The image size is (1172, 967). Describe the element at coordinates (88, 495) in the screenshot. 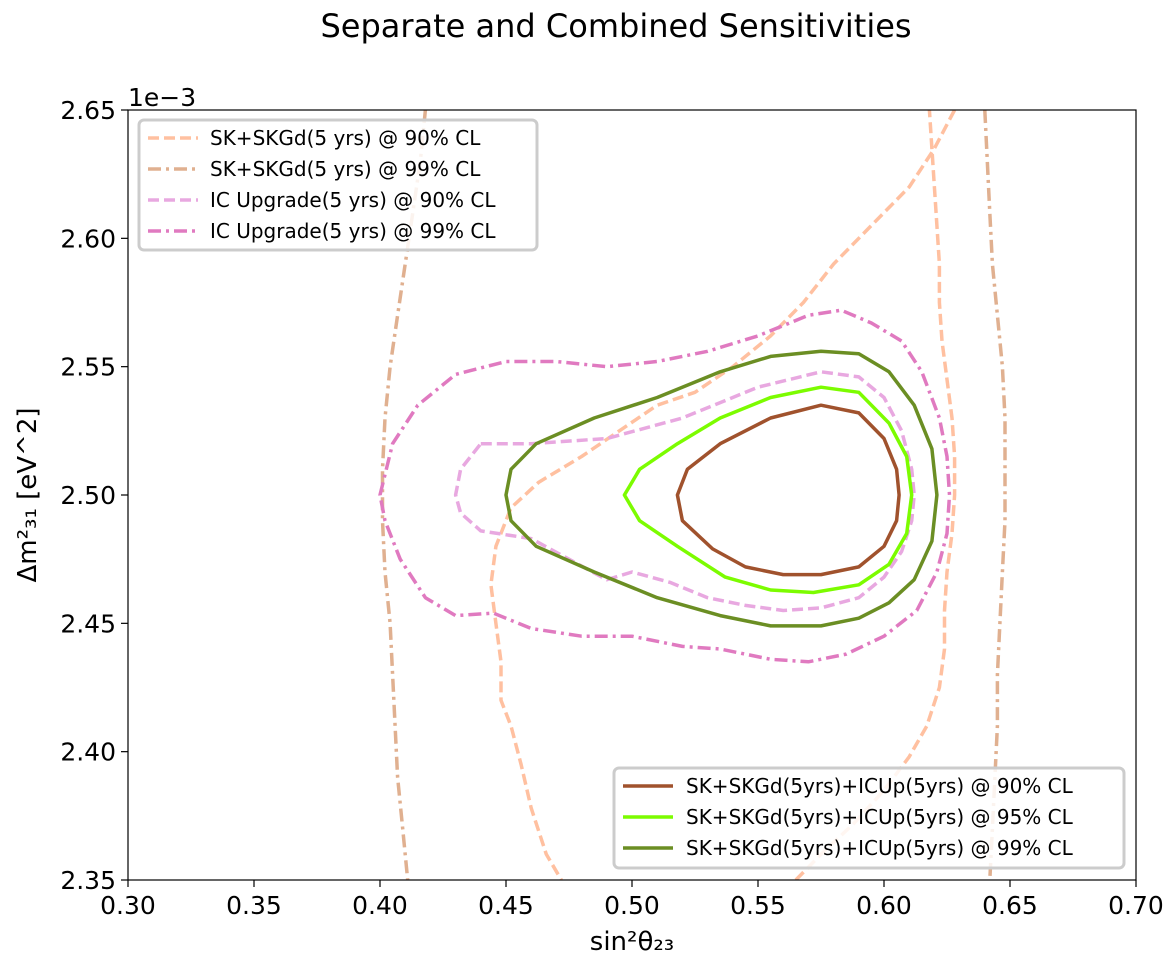

I see `y-tick-label: 2.50` at that location.